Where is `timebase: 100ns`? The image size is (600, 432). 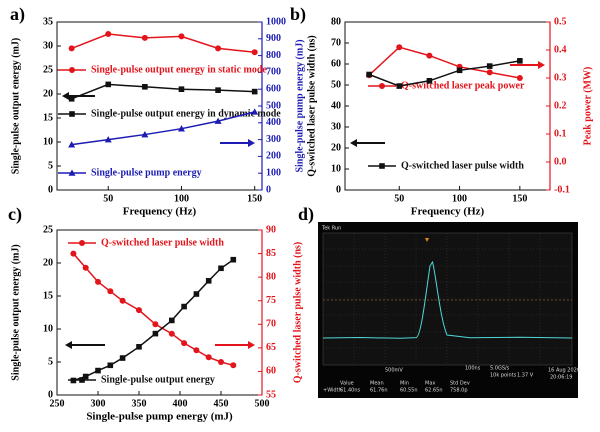
timebase: 100ns is located at coordinates (473, 369).